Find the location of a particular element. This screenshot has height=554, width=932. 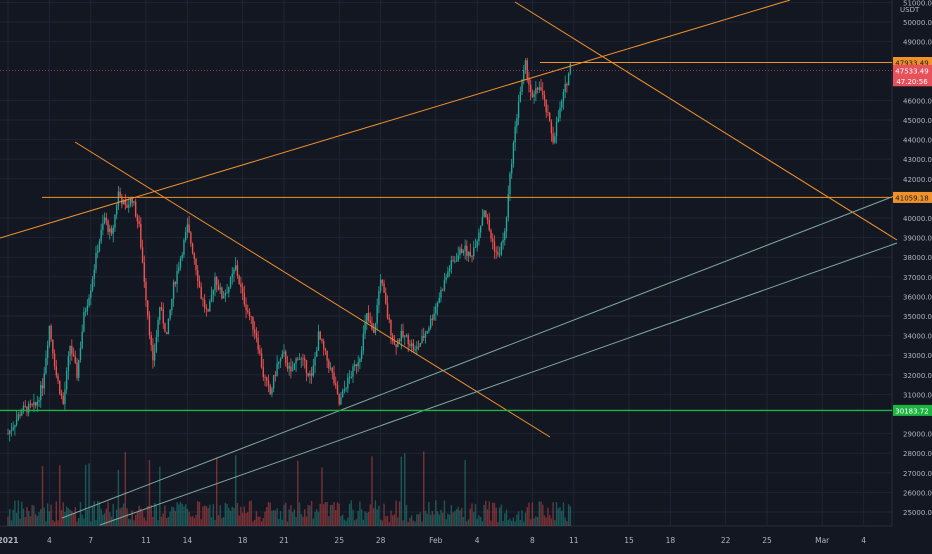

y-tick-label: 29000.00 is located at coordinates (917, 435).